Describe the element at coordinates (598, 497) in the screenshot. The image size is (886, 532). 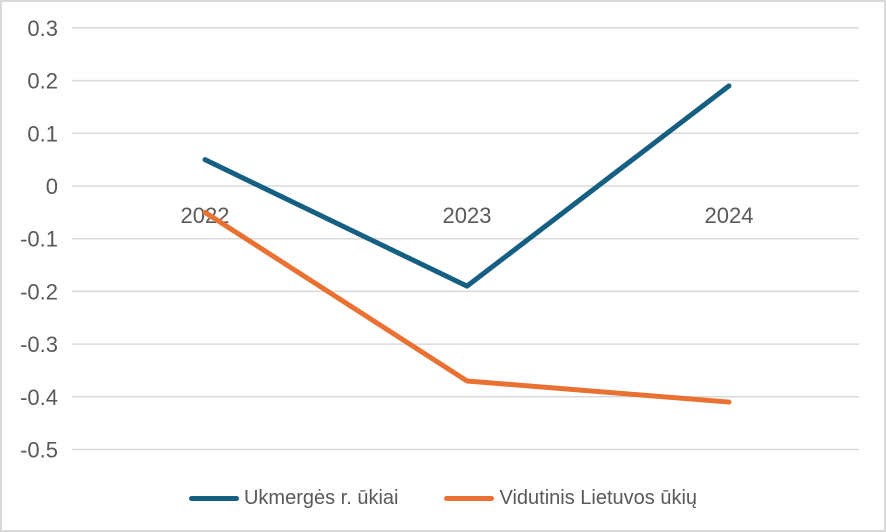
I see `legend-label-vidutinis: Vidutinis Lietuvos ūkių` at that location.